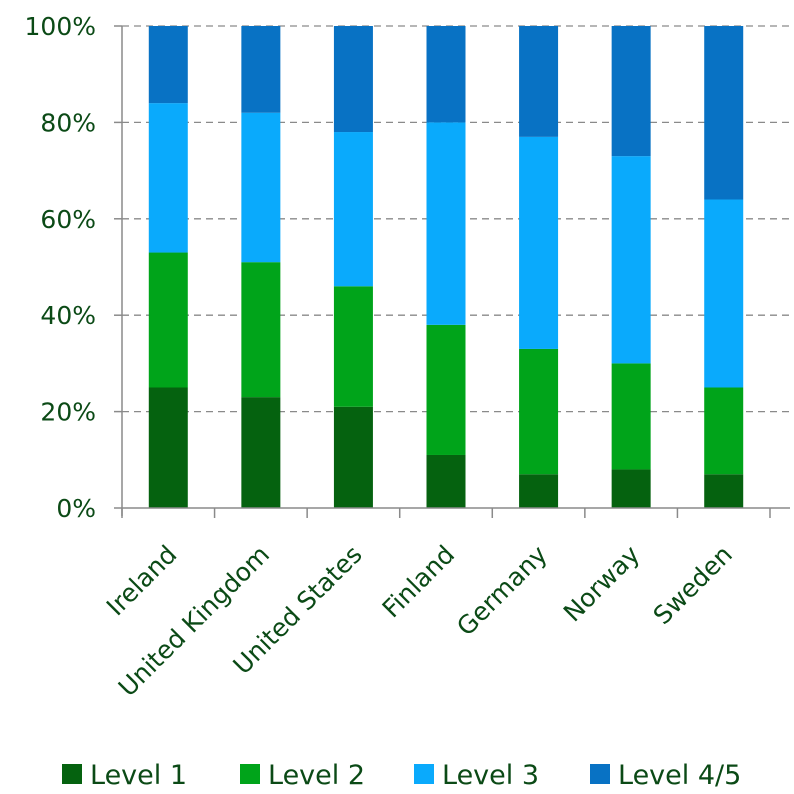  Describe the element at coordinates (490, 775) in the screenshot. I see `legend-label: Level 3` at that location.